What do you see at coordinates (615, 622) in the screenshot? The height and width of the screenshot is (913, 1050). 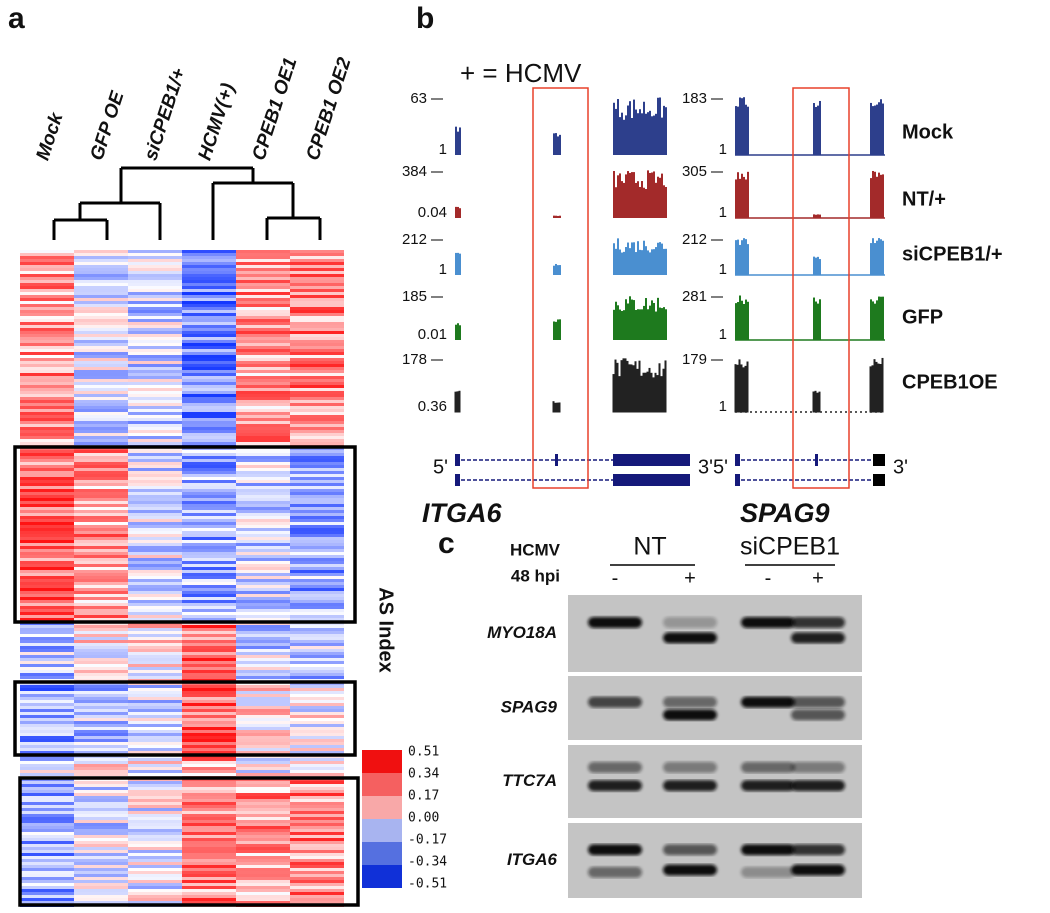 I see `band` at bounding box center [615, 622].